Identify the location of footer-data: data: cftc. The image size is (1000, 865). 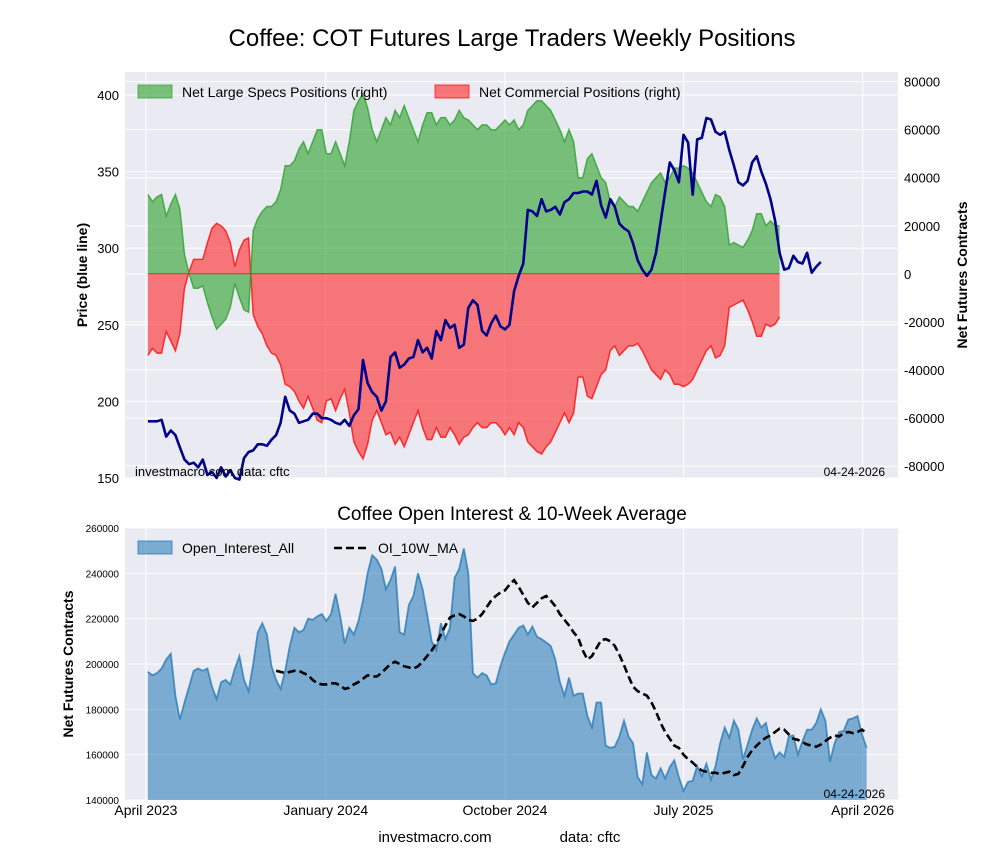
(590, 837).